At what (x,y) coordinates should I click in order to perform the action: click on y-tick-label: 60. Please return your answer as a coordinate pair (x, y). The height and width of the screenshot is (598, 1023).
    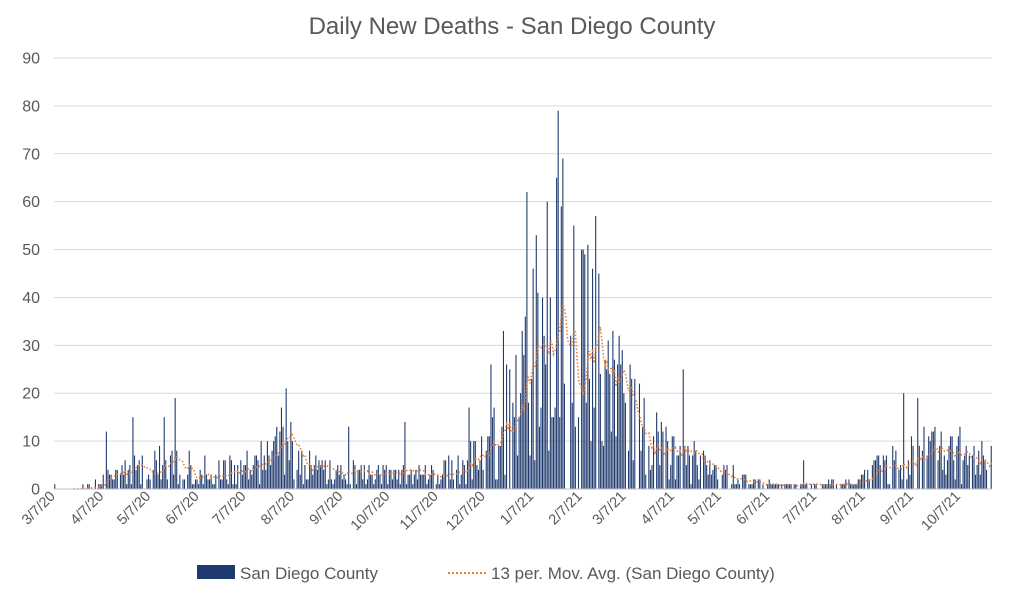
    Looking at the image, I should click on (31, 202).